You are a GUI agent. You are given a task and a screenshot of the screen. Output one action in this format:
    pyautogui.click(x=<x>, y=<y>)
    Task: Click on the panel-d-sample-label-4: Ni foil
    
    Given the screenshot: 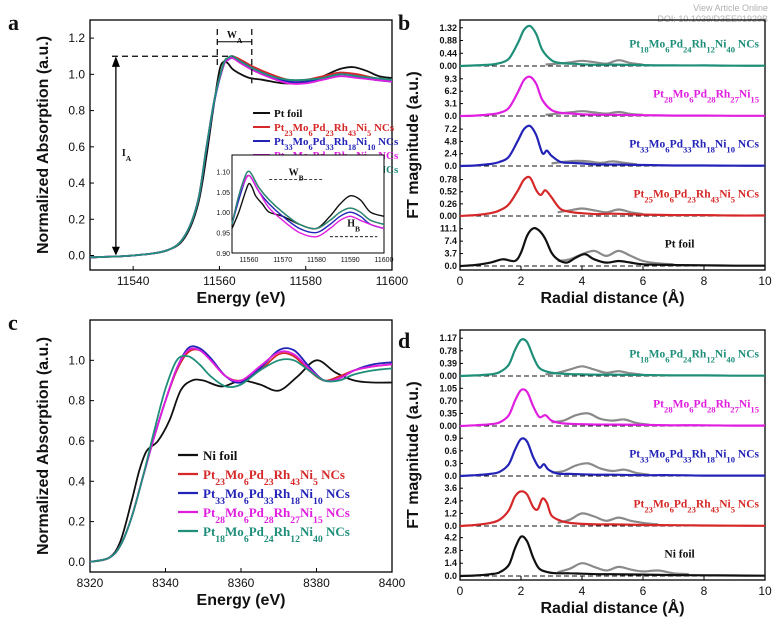 What is the action you would take?
    pyautogui.click(x=679, y=555)
    